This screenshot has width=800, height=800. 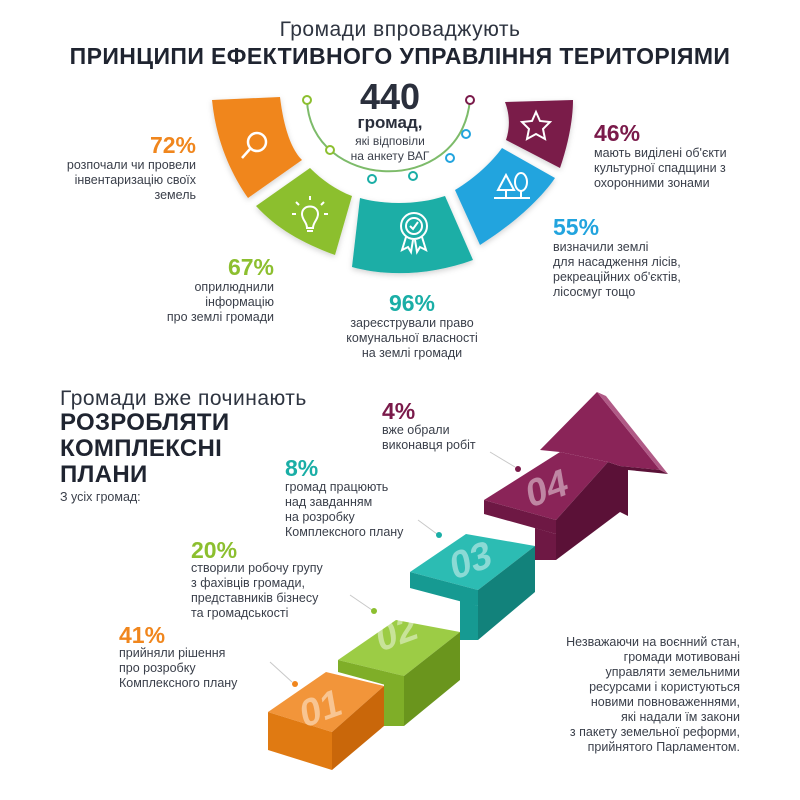 I want to click on section2-subtitle: Громади вже починають, so click(x=183, y=398).